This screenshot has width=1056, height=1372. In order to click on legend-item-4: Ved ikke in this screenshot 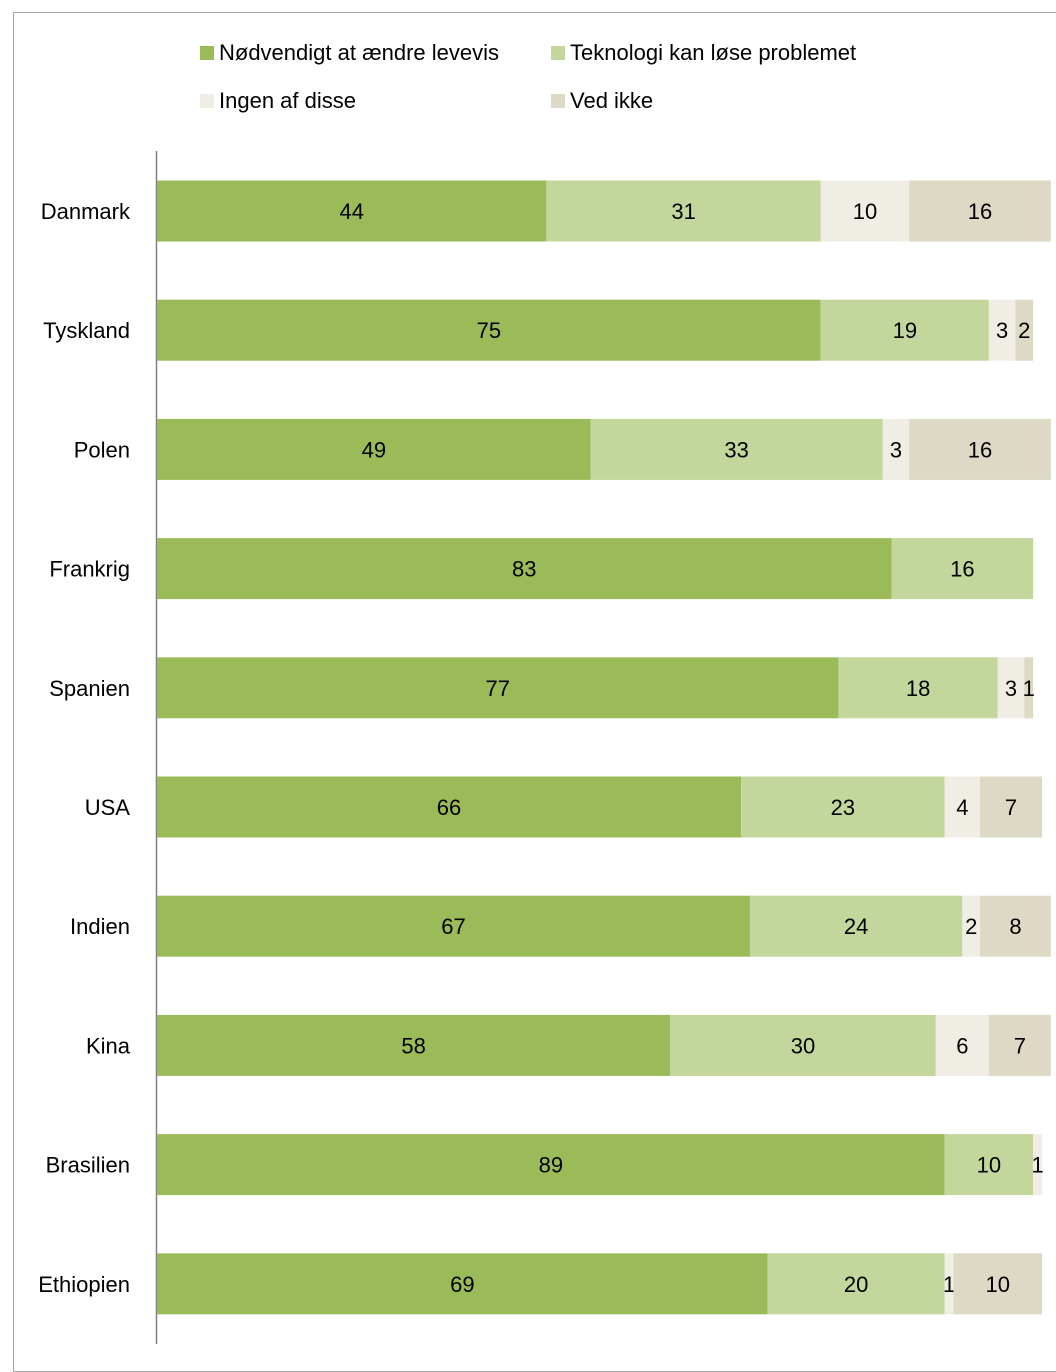, I will do `click(602, 100)`.